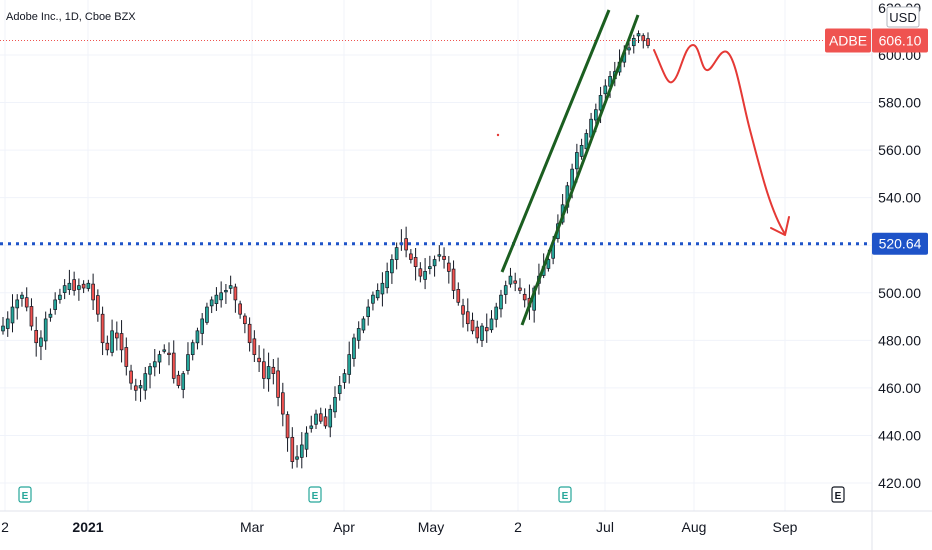 The width and height of the screenshot is (932, 550). Describe the element at coordinates (848, 40) in the screenshot. I see `symbol-tag-label: ADBE` at that location.